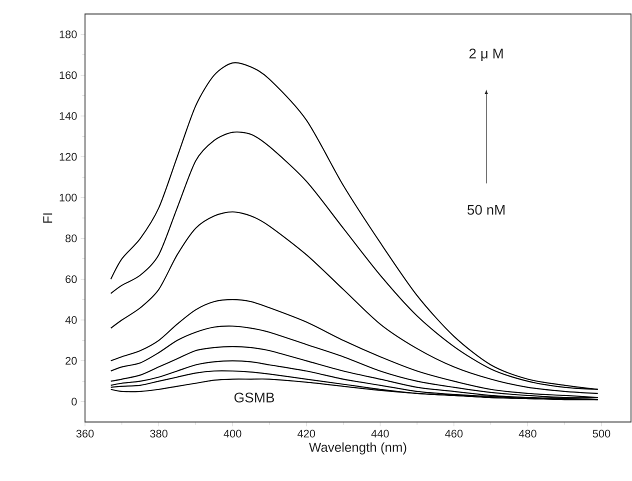 The width and height of the screenshot is (632, 481). What do you see at coordinates (254, 397) in the screenshot?
I see `annotation: GSMB` at bounding box center [254, 397].